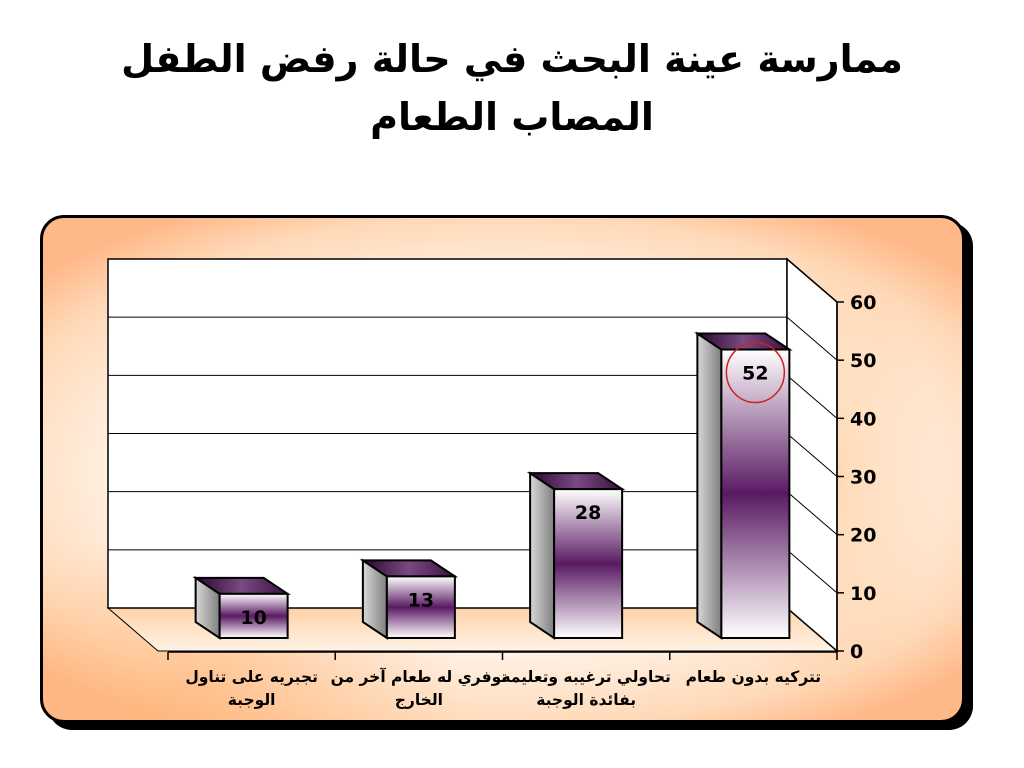 The width and height of the screenshot is (1024, 768). I want to click on category-label-line: بفائدة الوجبة, so click(586, 700).